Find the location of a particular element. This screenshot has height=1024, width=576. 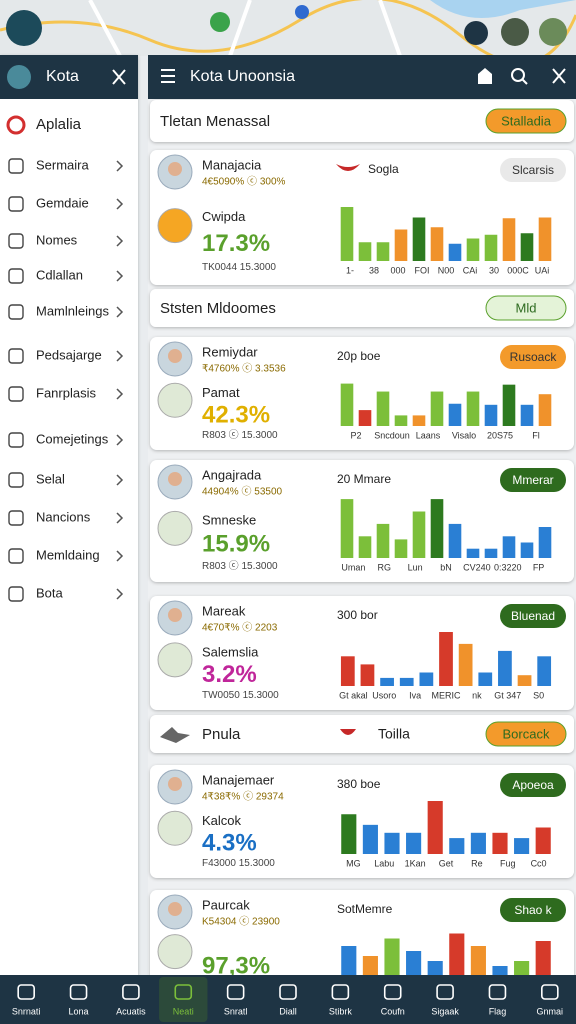

card-button-label: Slcarsis is located at coordinates (533, 170).